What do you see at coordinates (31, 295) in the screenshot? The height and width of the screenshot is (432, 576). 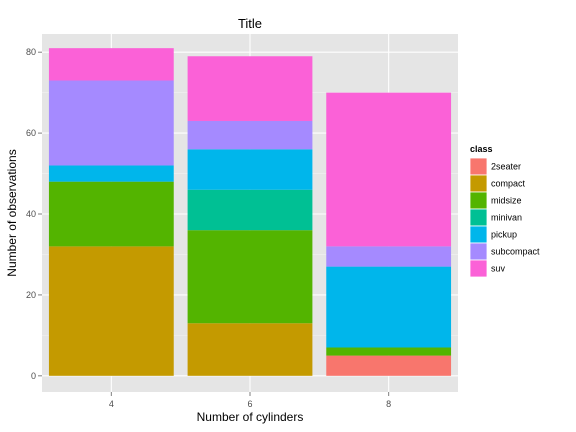 I see `y-tick-label: 20` at bounding box center [31, 295].